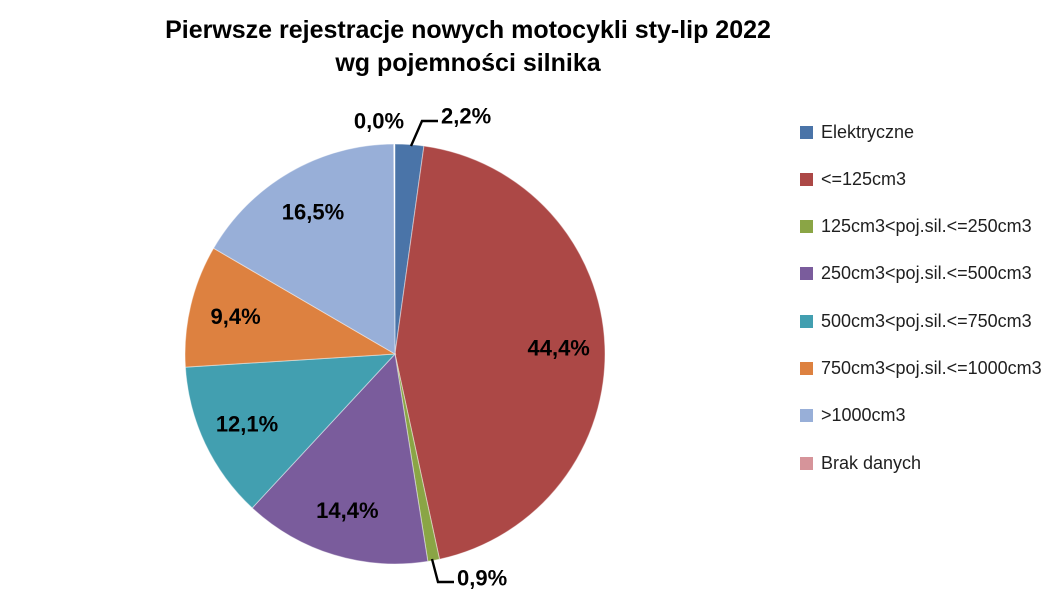  What do you see at coordinates (931, 368) in the screenshot?
I see `legend-item-label: 750cm3<poj.sil.<=1000cm3` at bounding box center [931, 368].